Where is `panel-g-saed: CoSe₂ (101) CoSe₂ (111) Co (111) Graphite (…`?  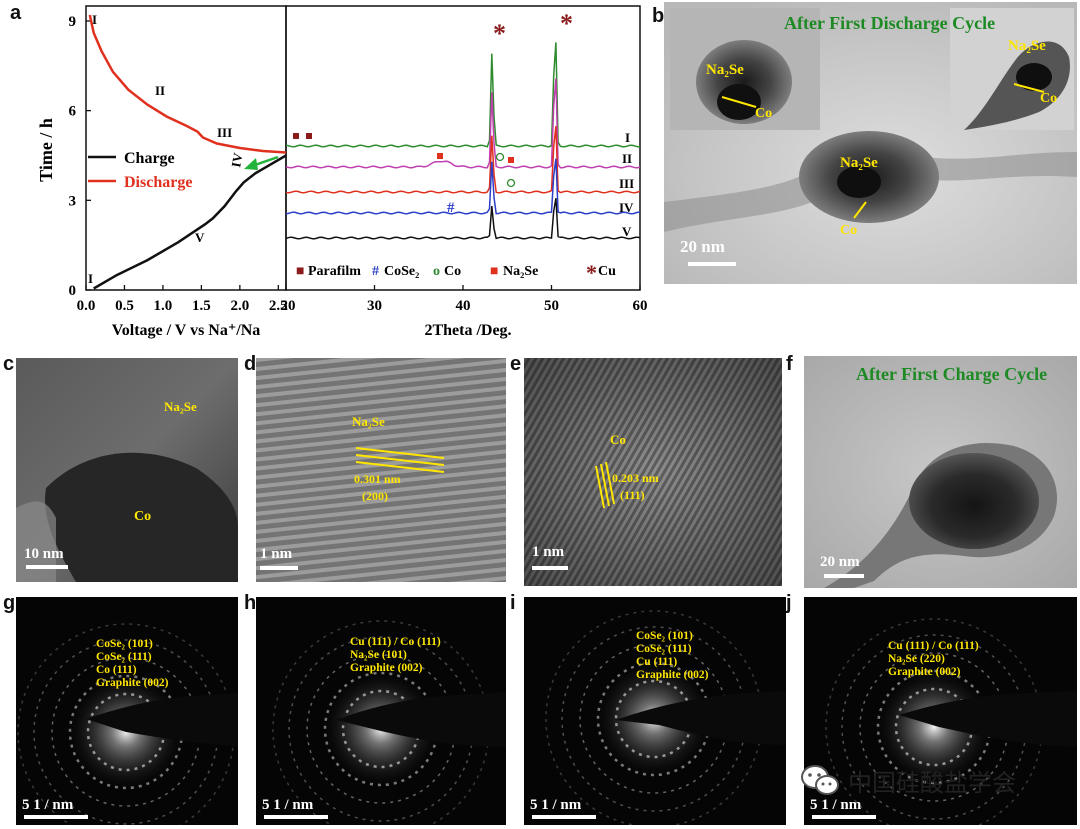
panel-g-saed: CoSe₂ (101) CoSe₂ (111) Co (111) Graphite (… is located at coordinates (127, 711).